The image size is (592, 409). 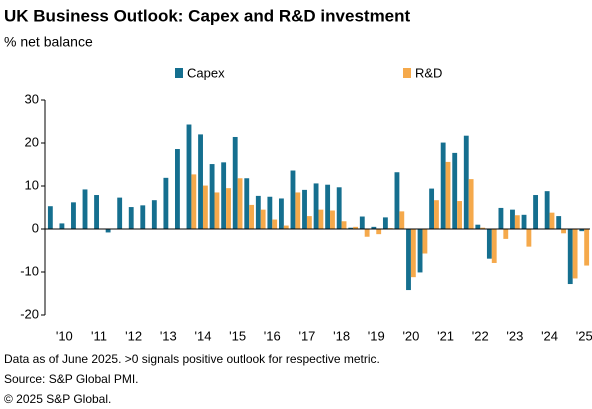 I want to click on x-tick-label: '23, so click(x=514, y=335).